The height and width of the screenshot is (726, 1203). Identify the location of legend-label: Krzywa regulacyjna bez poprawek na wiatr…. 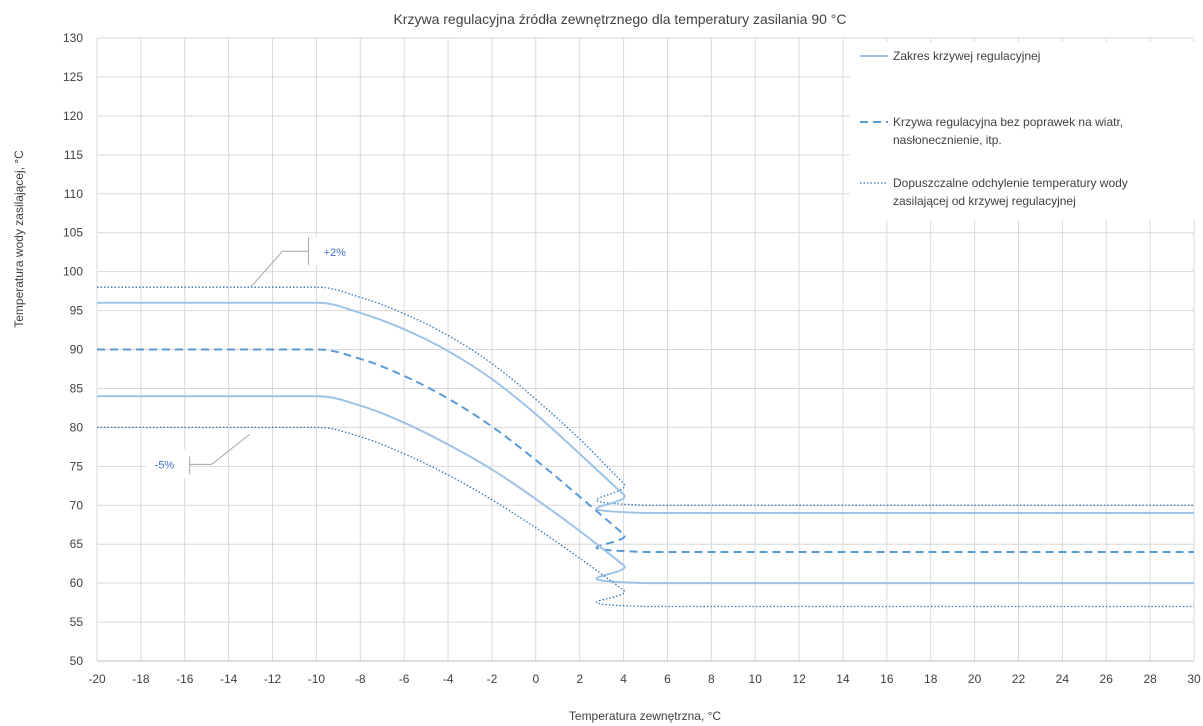
(1008, 122).